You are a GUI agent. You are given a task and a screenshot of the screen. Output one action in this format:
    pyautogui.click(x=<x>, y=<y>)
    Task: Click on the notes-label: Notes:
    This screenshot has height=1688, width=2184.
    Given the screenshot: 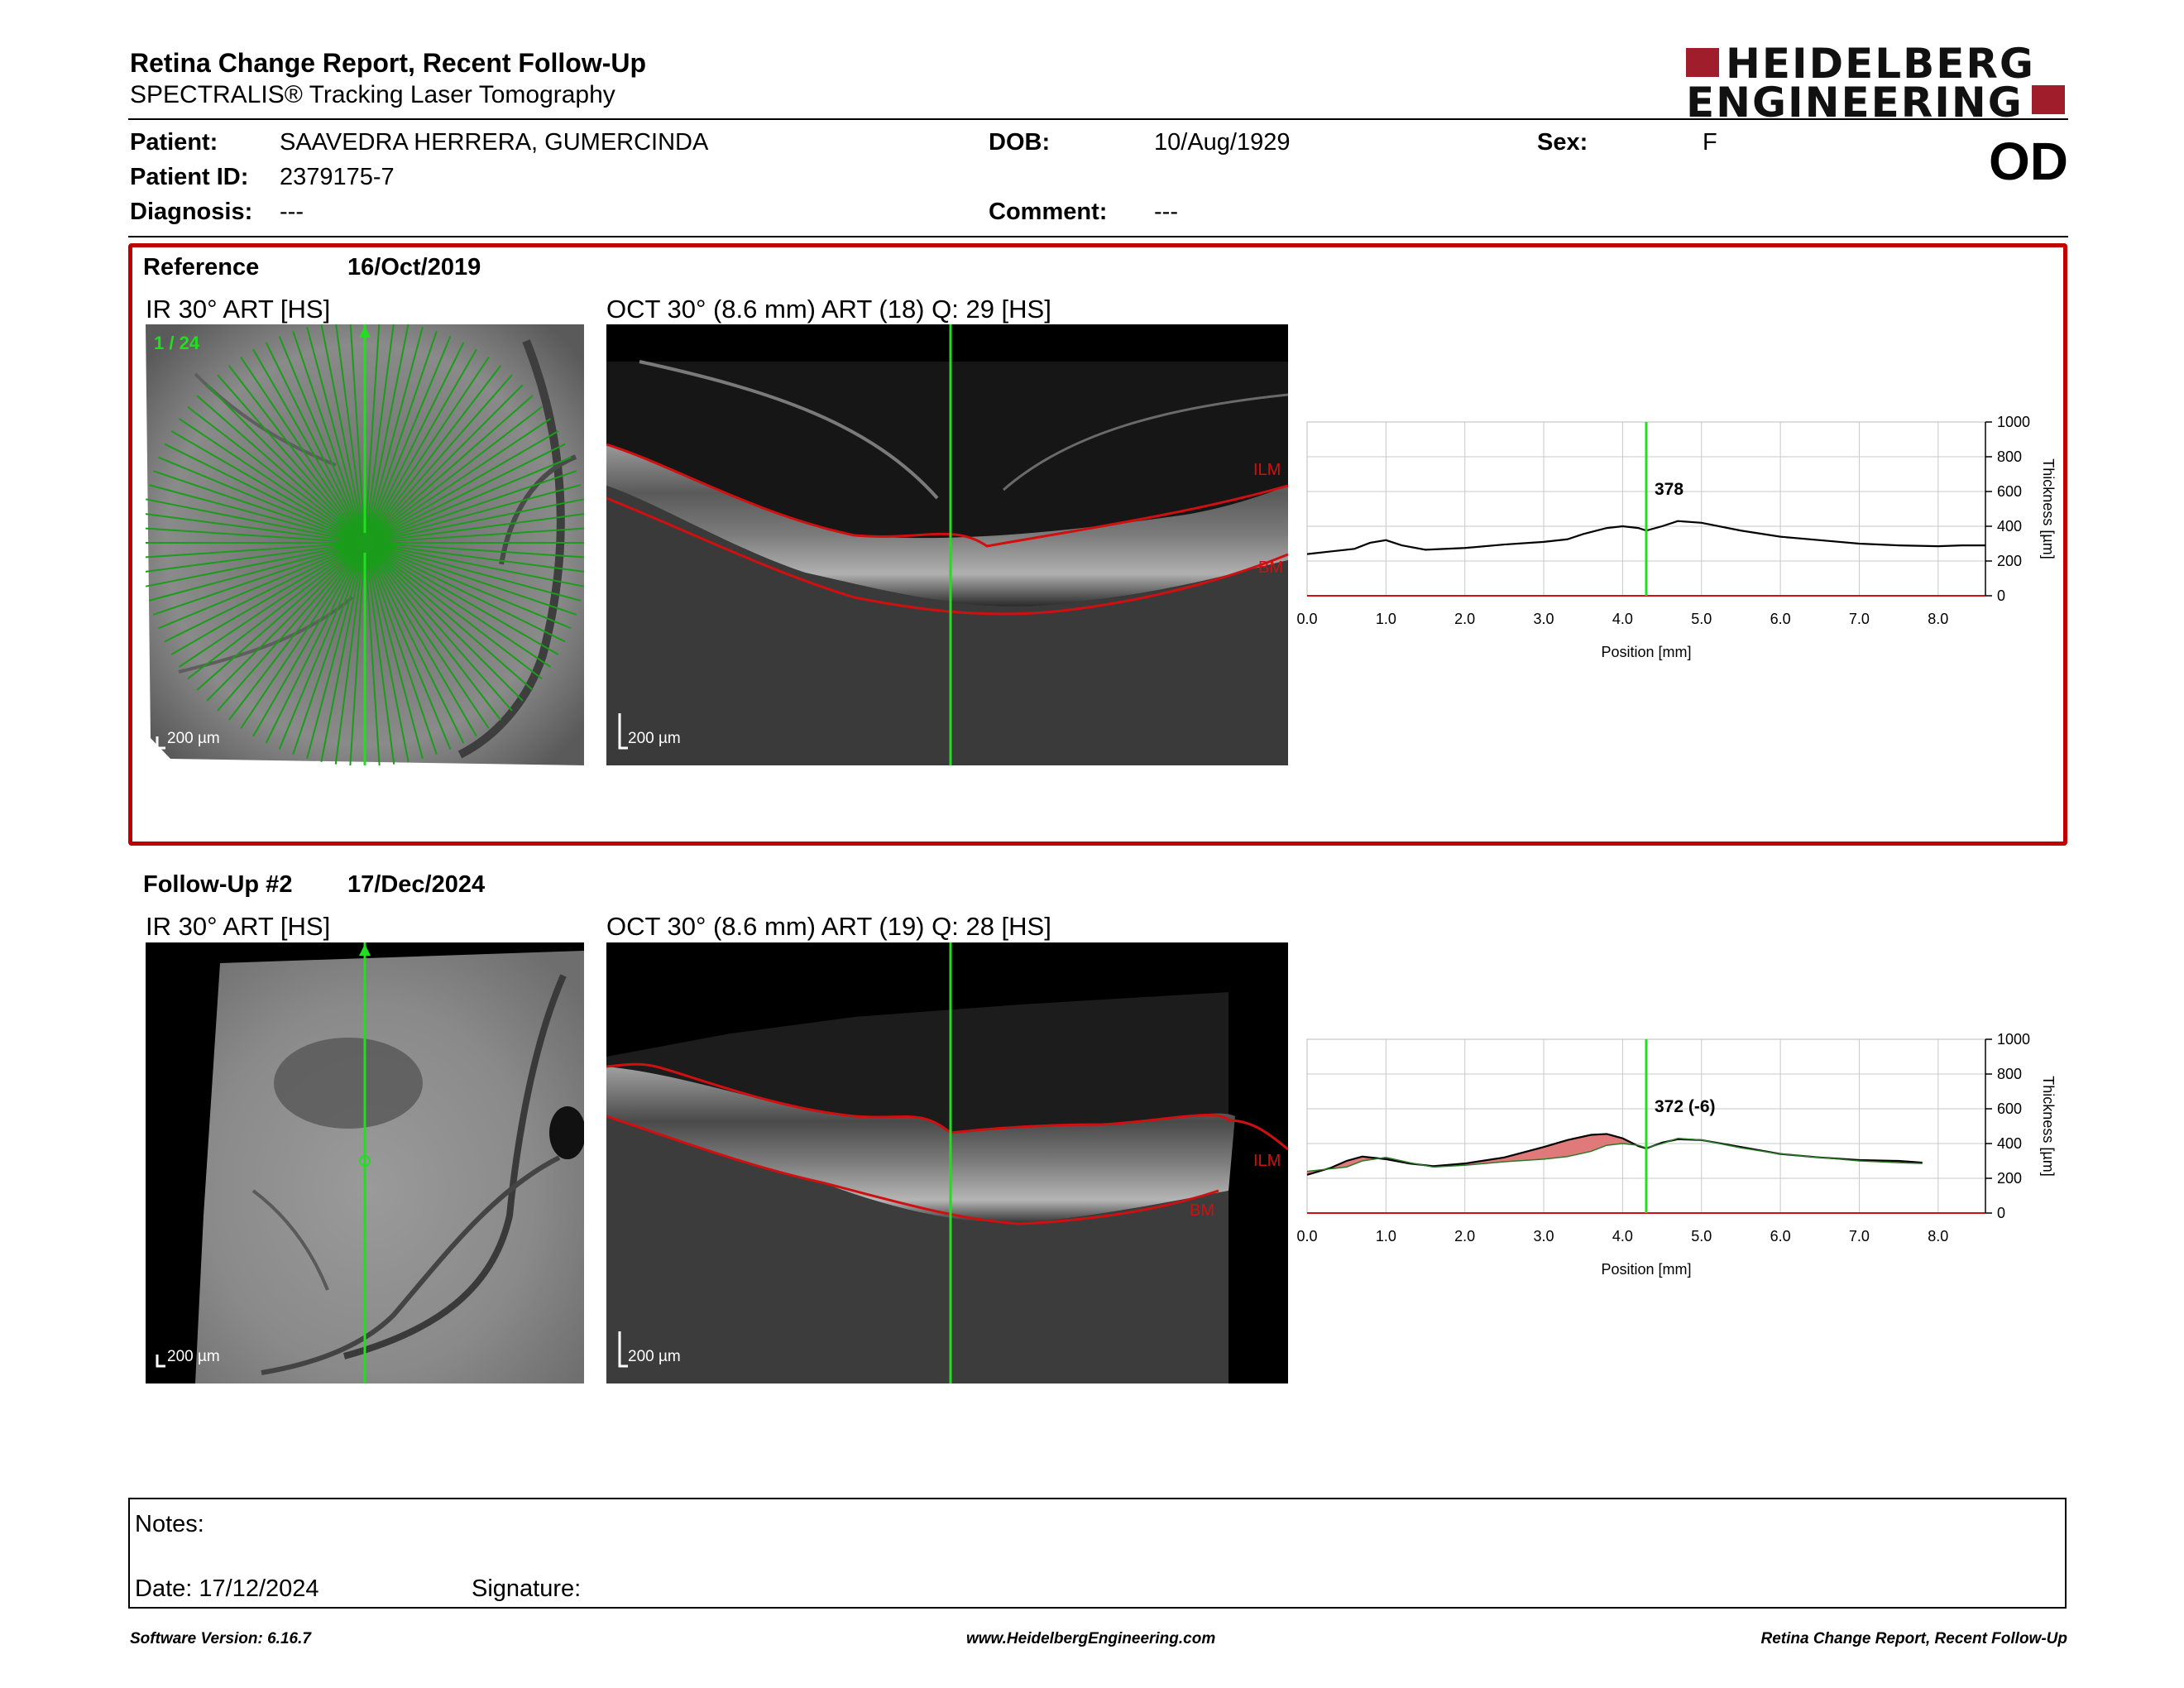 What is the action you would take?
    pyautogui.click(x=169, y=1524)
    